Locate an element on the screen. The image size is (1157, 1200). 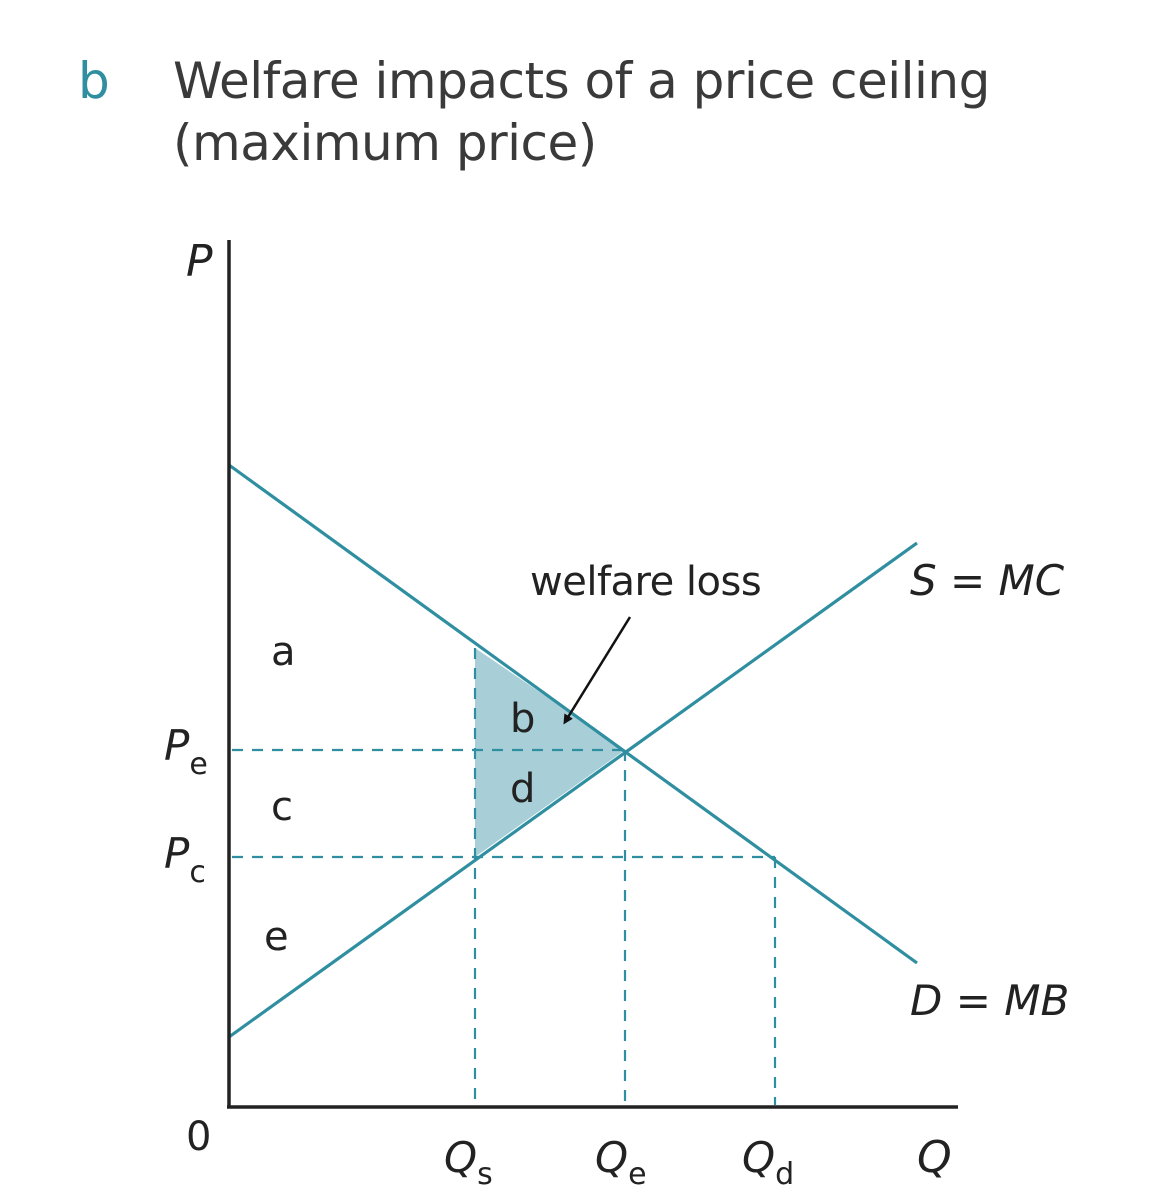
welfare-loss-annotation: welfare loss is located at coordinates (645, 582).